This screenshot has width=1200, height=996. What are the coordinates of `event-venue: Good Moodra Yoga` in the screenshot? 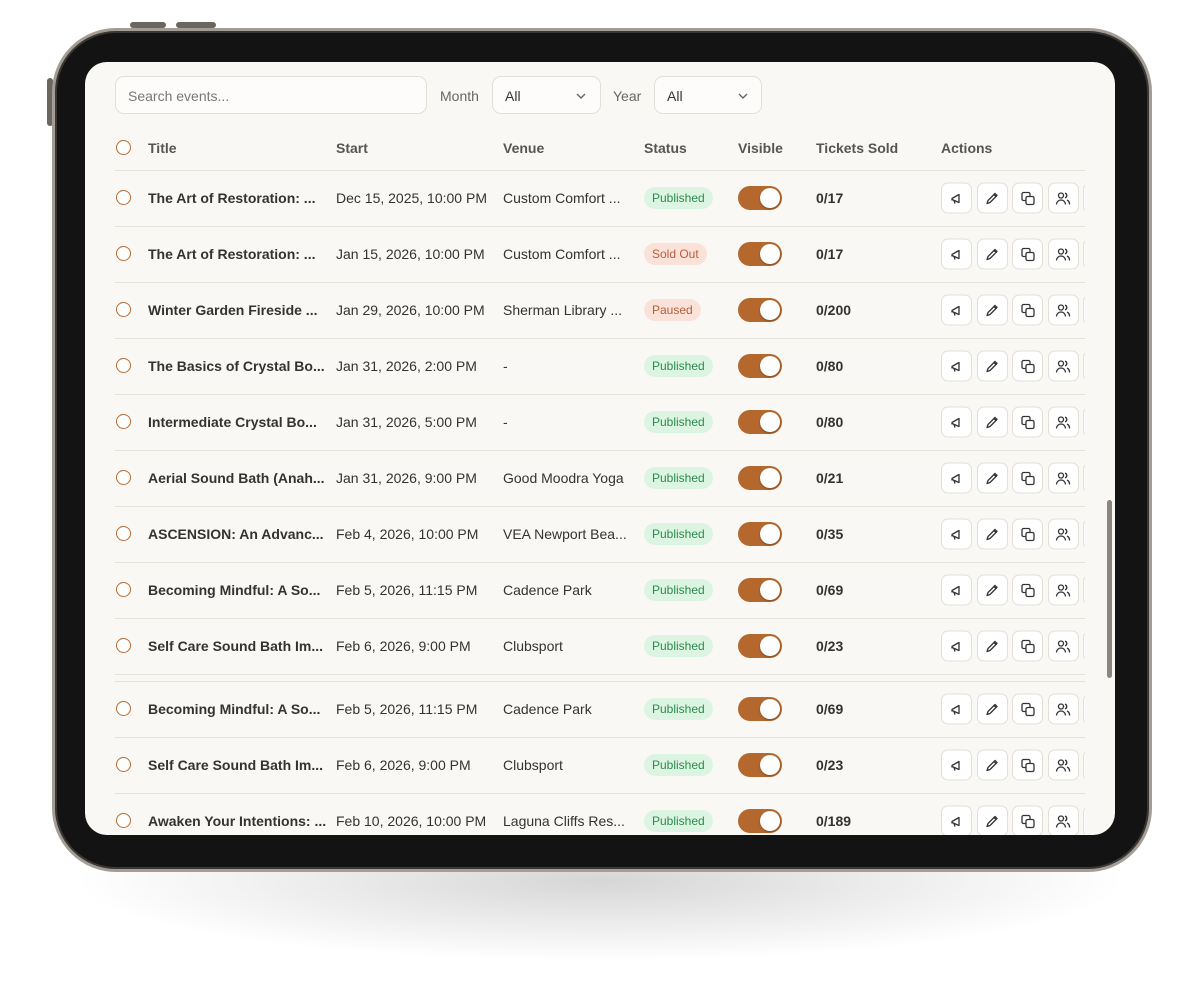 It's located at (563, 478).